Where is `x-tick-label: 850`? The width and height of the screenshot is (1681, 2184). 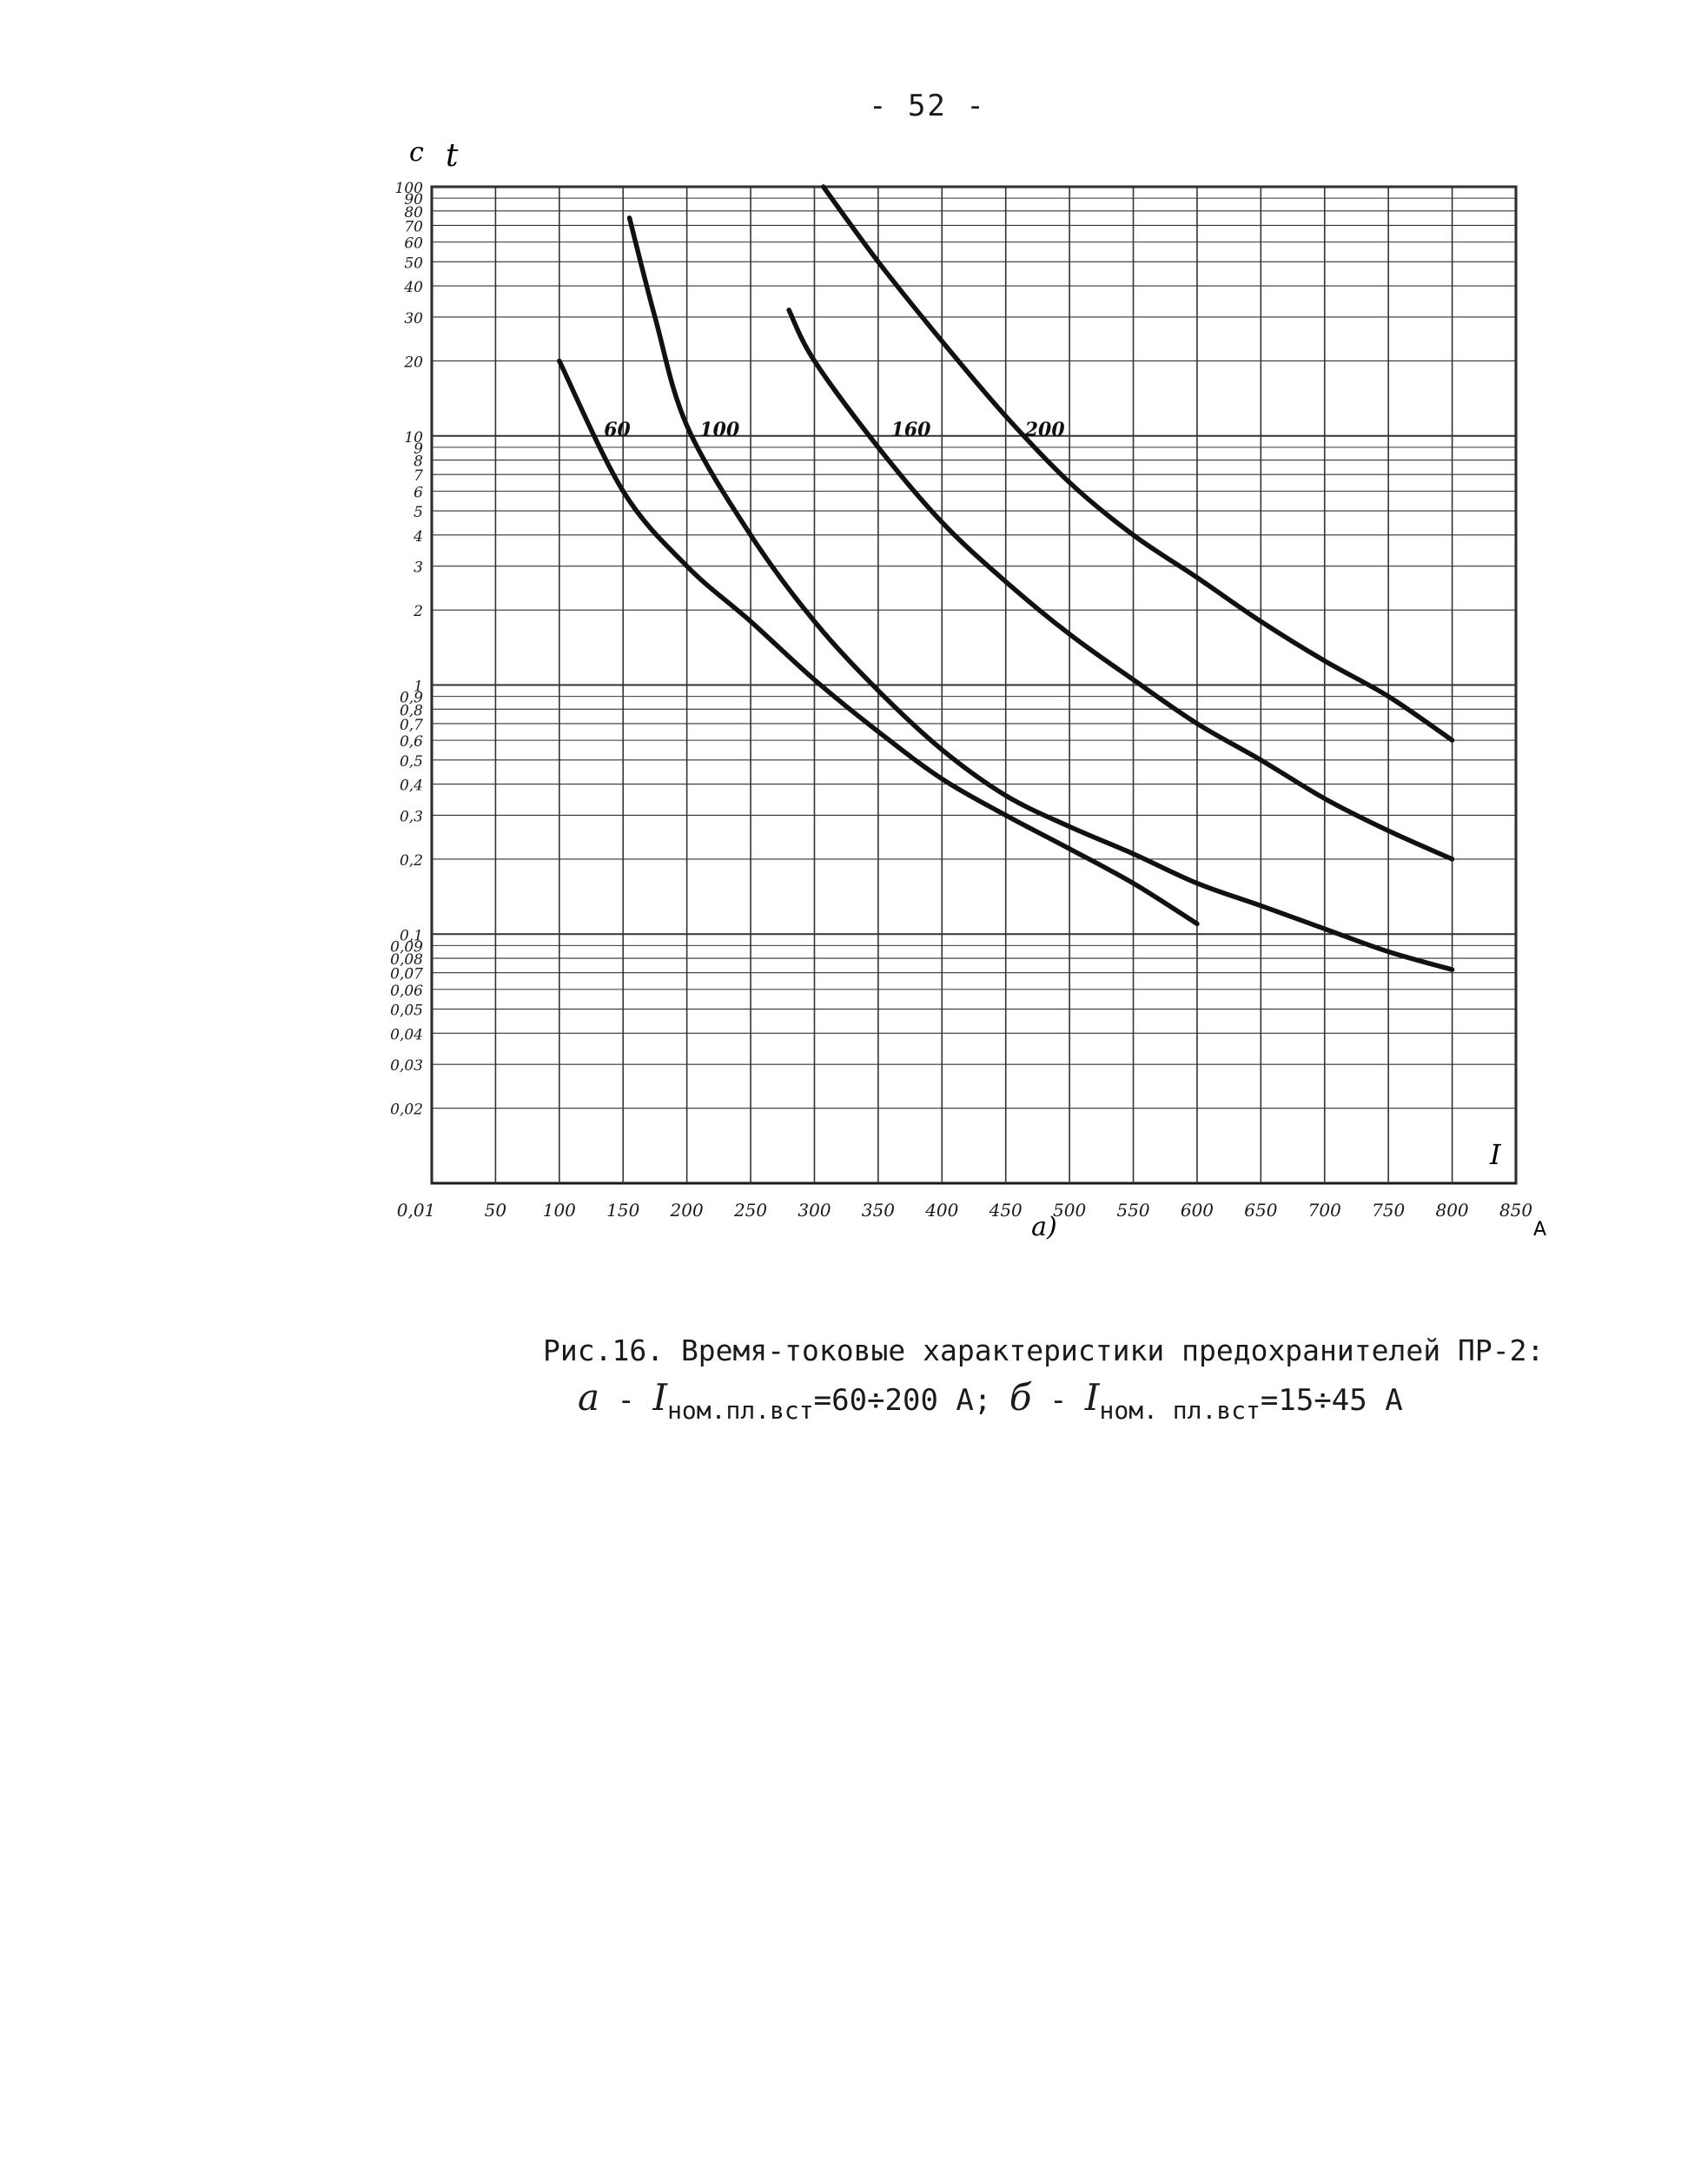
x-tick-label: 850 is located at coordinates (1515, 1210).